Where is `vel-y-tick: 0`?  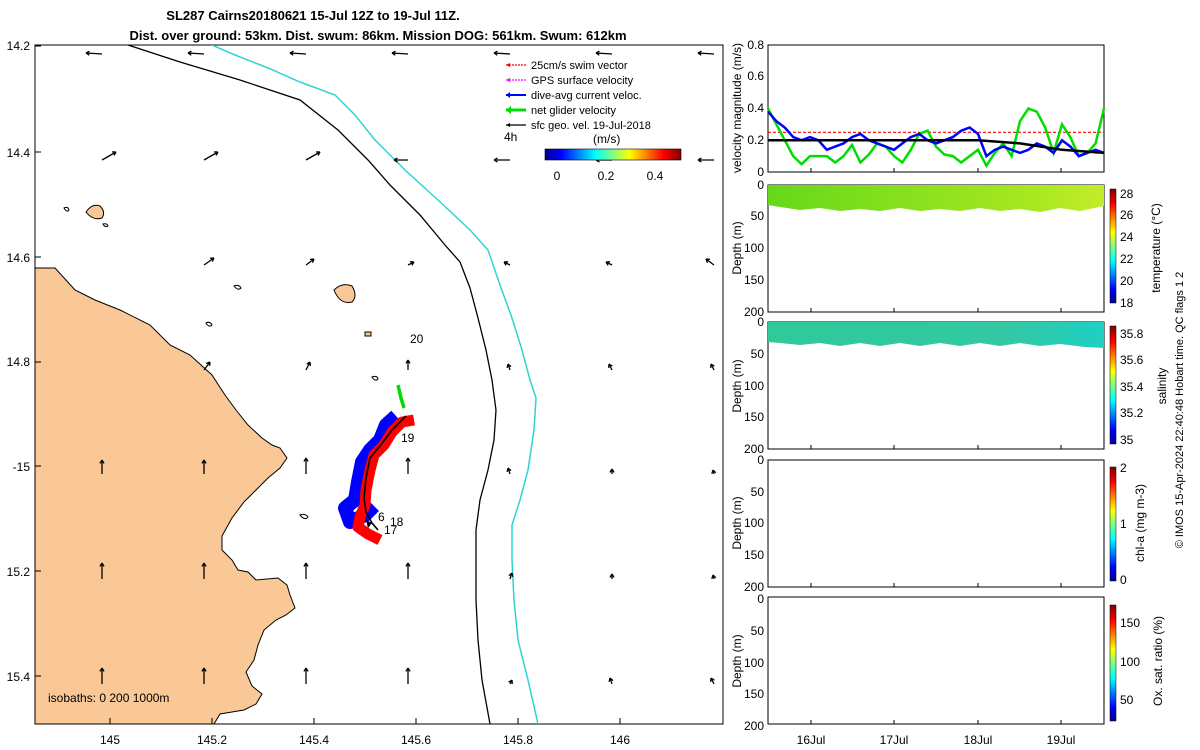
vel-y-tick: 0 is located at coordinates (760, 172).